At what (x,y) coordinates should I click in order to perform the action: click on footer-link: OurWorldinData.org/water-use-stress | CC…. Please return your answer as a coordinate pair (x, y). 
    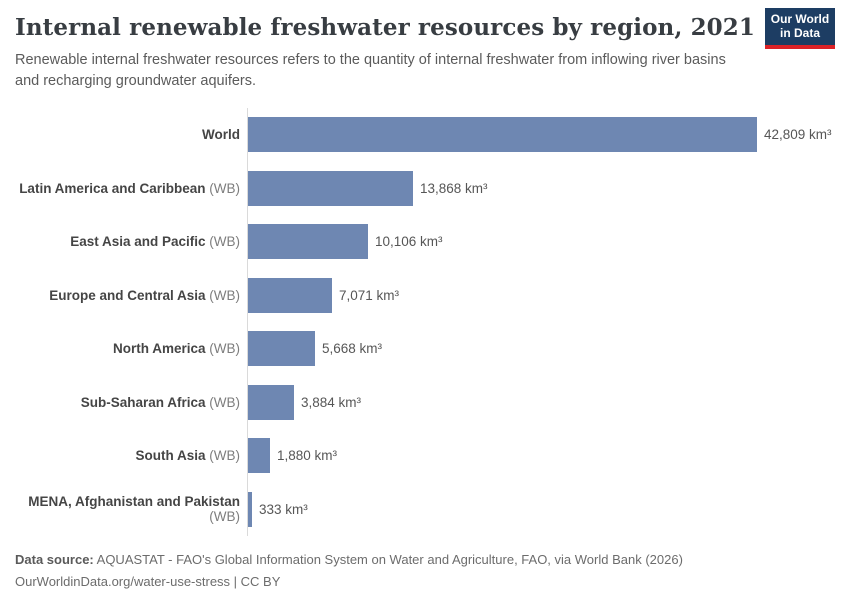
    Looking at the image, I should click on (148, 582).